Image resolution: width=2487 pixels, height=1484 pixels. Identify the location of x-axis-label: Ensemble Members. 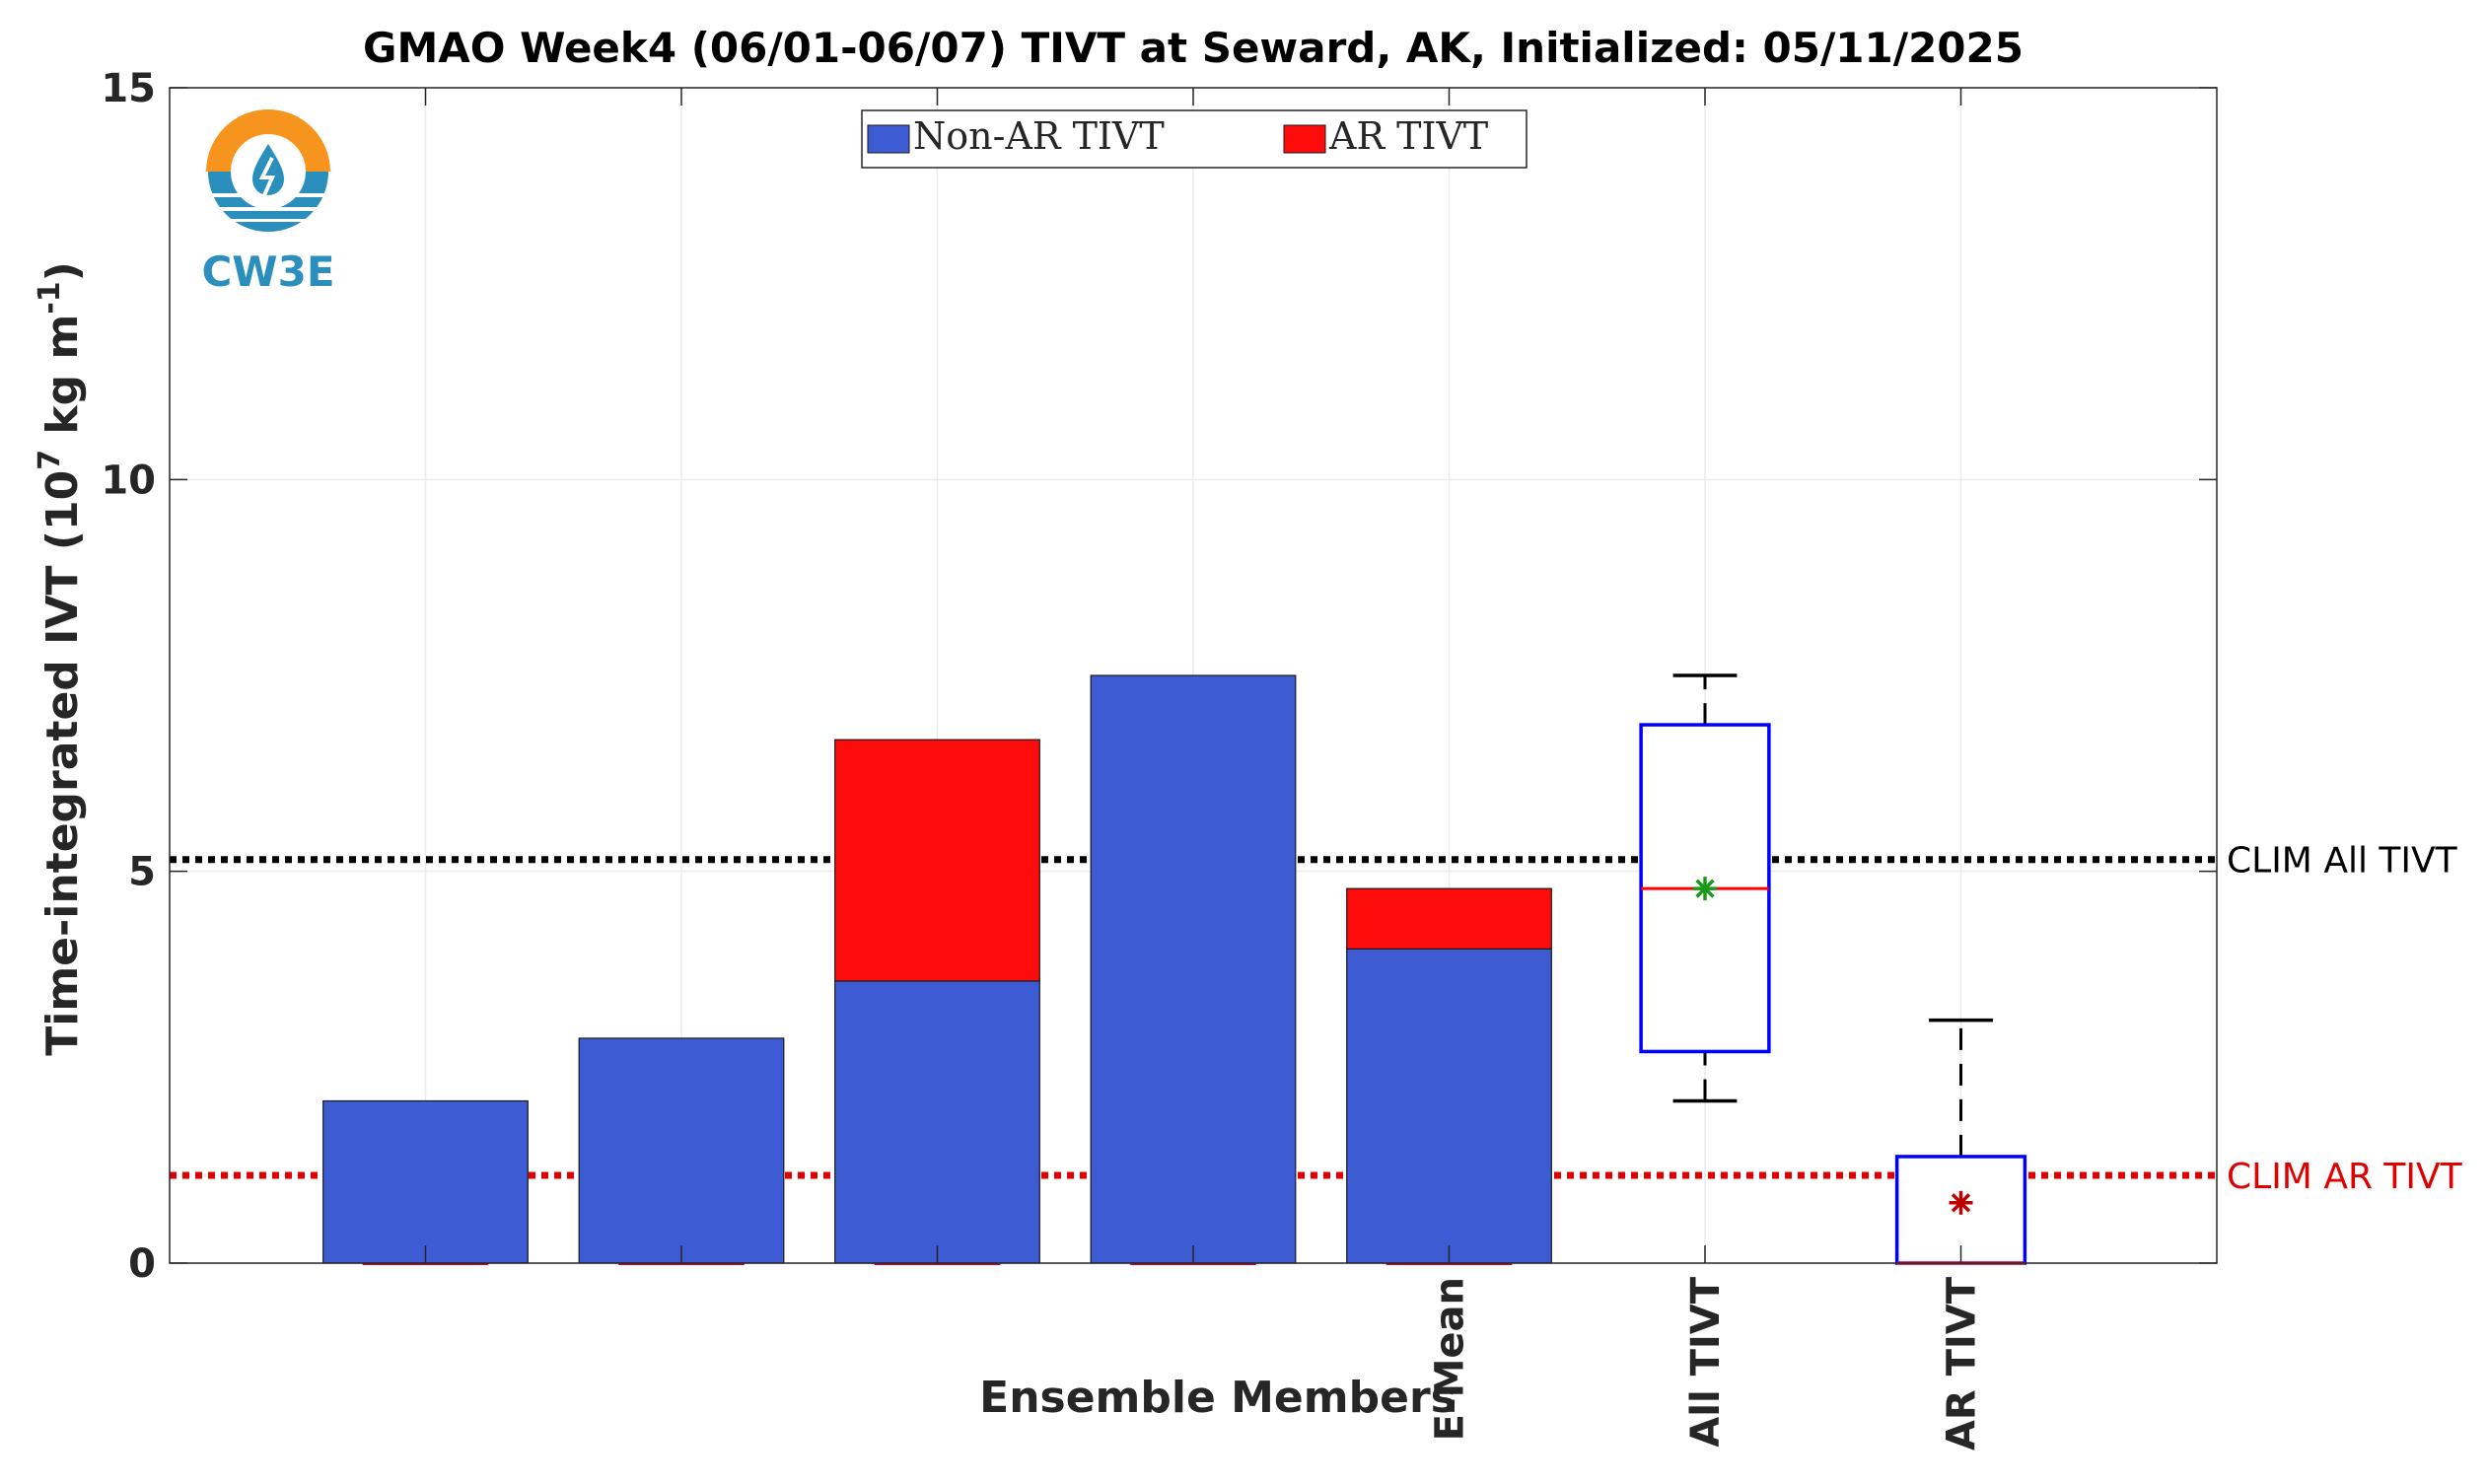
(1218, 1398).